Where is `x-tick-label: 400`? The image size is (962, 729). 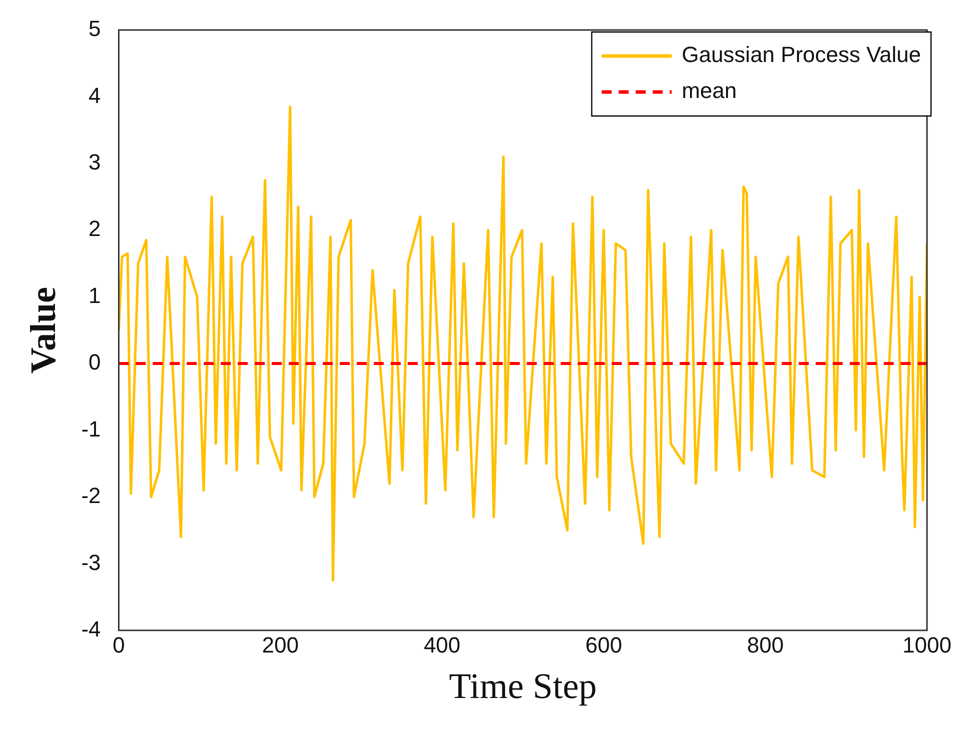 x-tick-label: 400 is located at coordinates (442, 645).